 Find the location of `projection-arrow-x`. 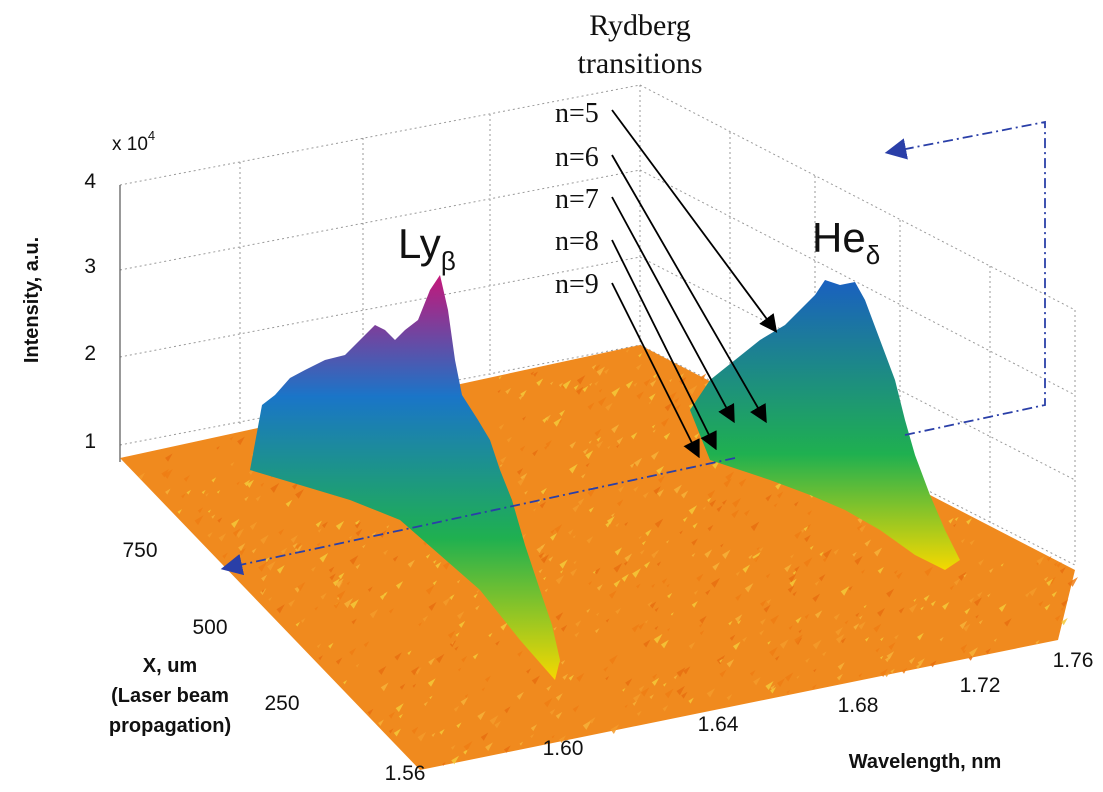

projection-arrow-x is located at coordinates (478, 516).